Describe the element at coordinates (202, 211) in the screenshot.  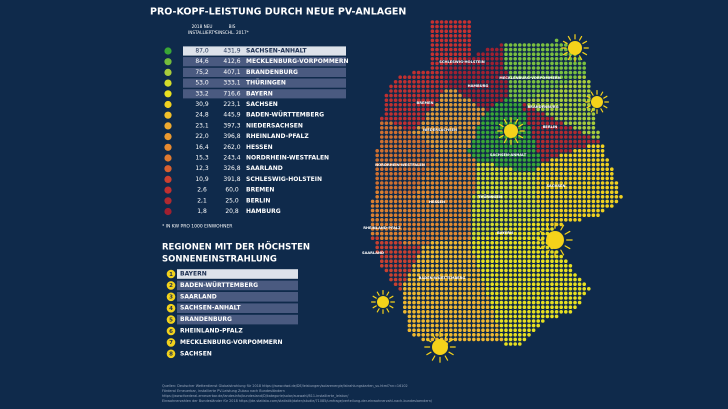
I see `new-value: 1,8` at that location.